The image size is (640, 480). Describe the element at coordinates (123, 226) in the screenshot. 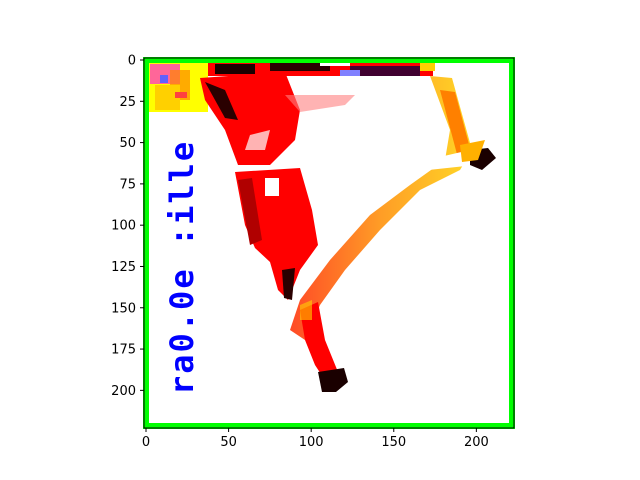

I see `y-tick-label: 100` at that location.